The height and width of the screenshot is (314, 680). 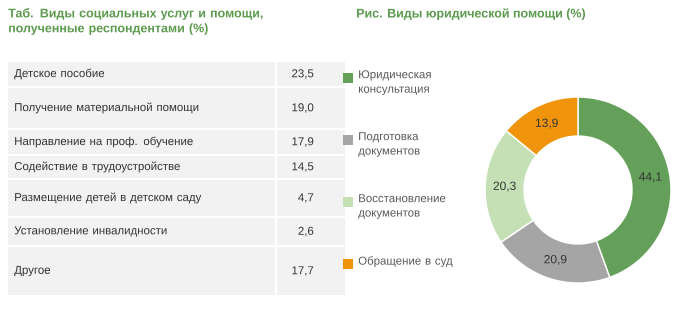 I want to click on category-label: Установление инвалидности, so click(x=90, y=231).